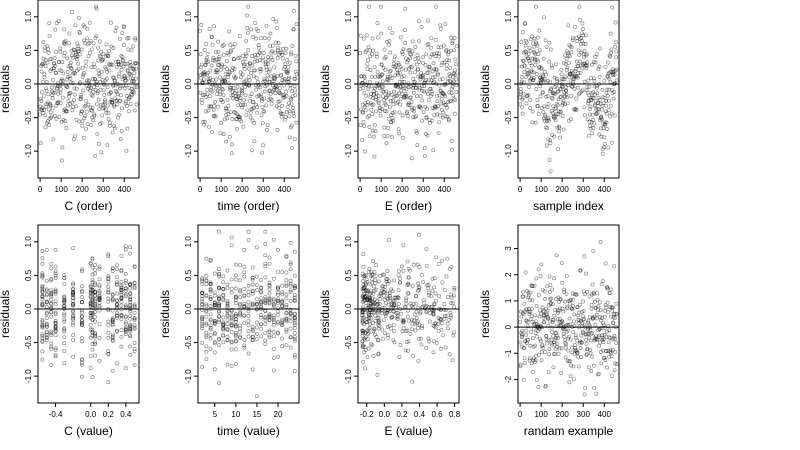 This screenshot has width=800, height=450. I want to click on y-tick-label: 2, so click(508, 274).